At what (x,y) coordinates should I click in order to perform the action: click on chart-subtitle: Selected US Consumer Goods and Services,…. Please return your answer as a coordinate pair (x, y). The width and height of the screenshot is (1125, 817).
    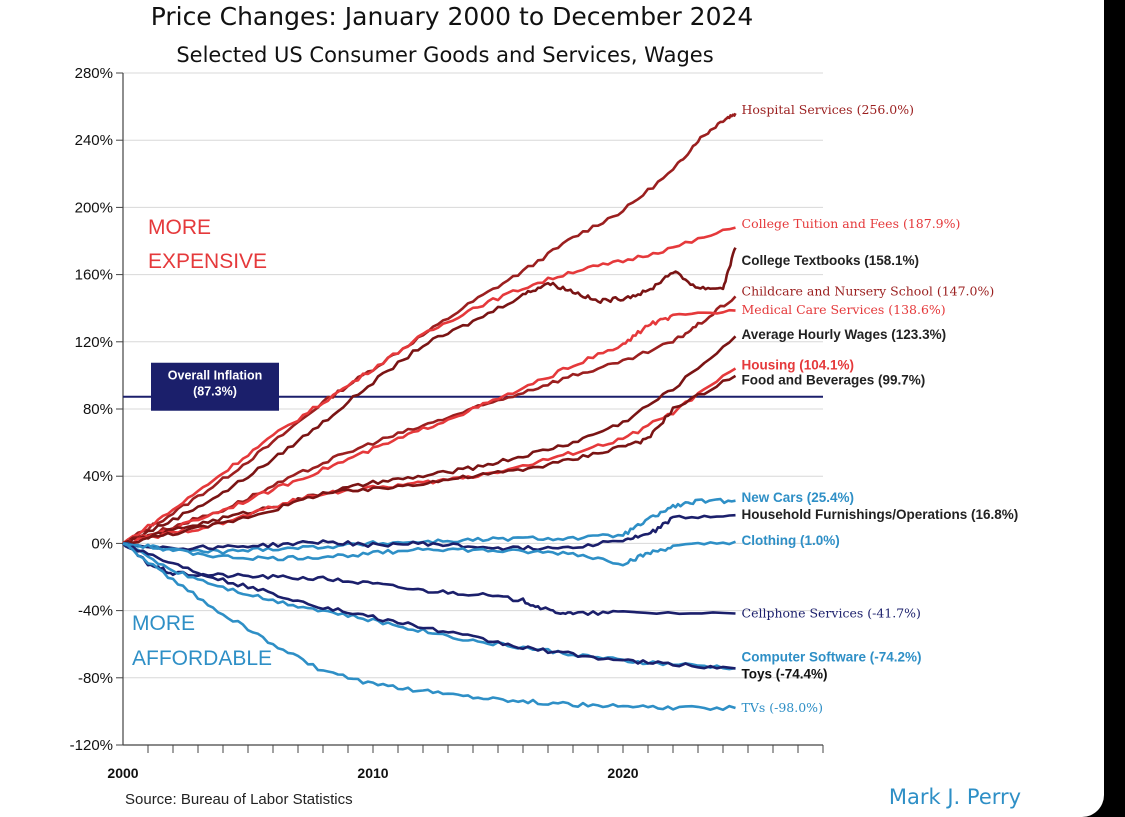
    Looking at the image, I should click on (444, 55).